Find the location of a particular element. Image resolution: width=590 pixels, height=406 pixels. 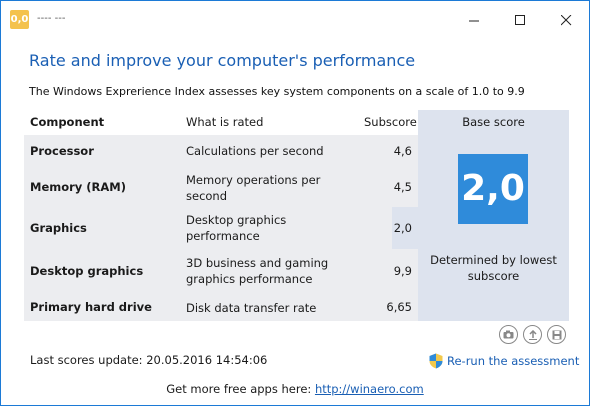

base-score-caption: Determined by lowest subscore is located at coordinates (493, 268).